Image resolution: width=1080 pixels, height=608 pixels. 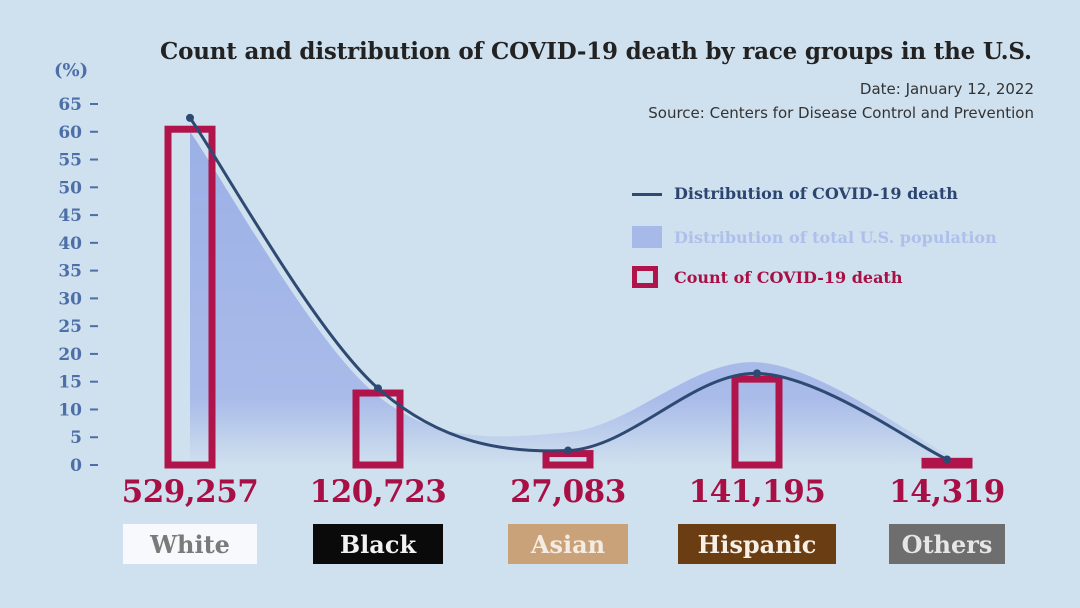 What do you see at coordinates (190, 492) in the screenshot?
I see `count-label-white: 529,257` at bounding box center [190, 492].